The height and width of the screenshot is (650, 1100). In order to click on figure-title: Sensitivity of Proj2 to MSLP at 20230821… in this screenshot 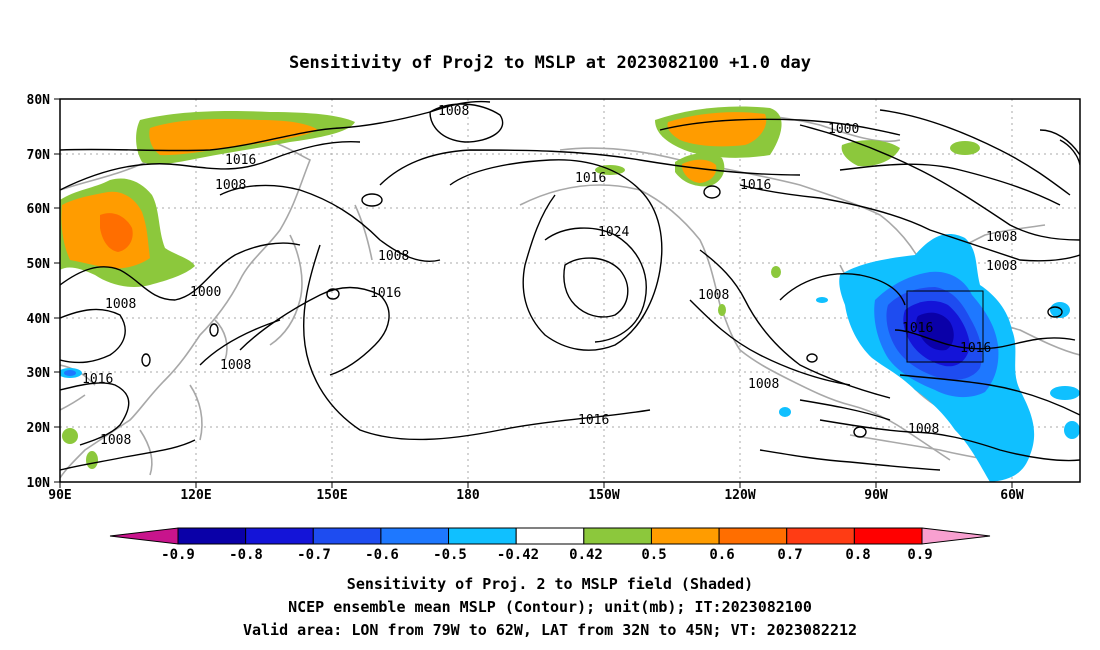, I will do `click(550, 63)`.